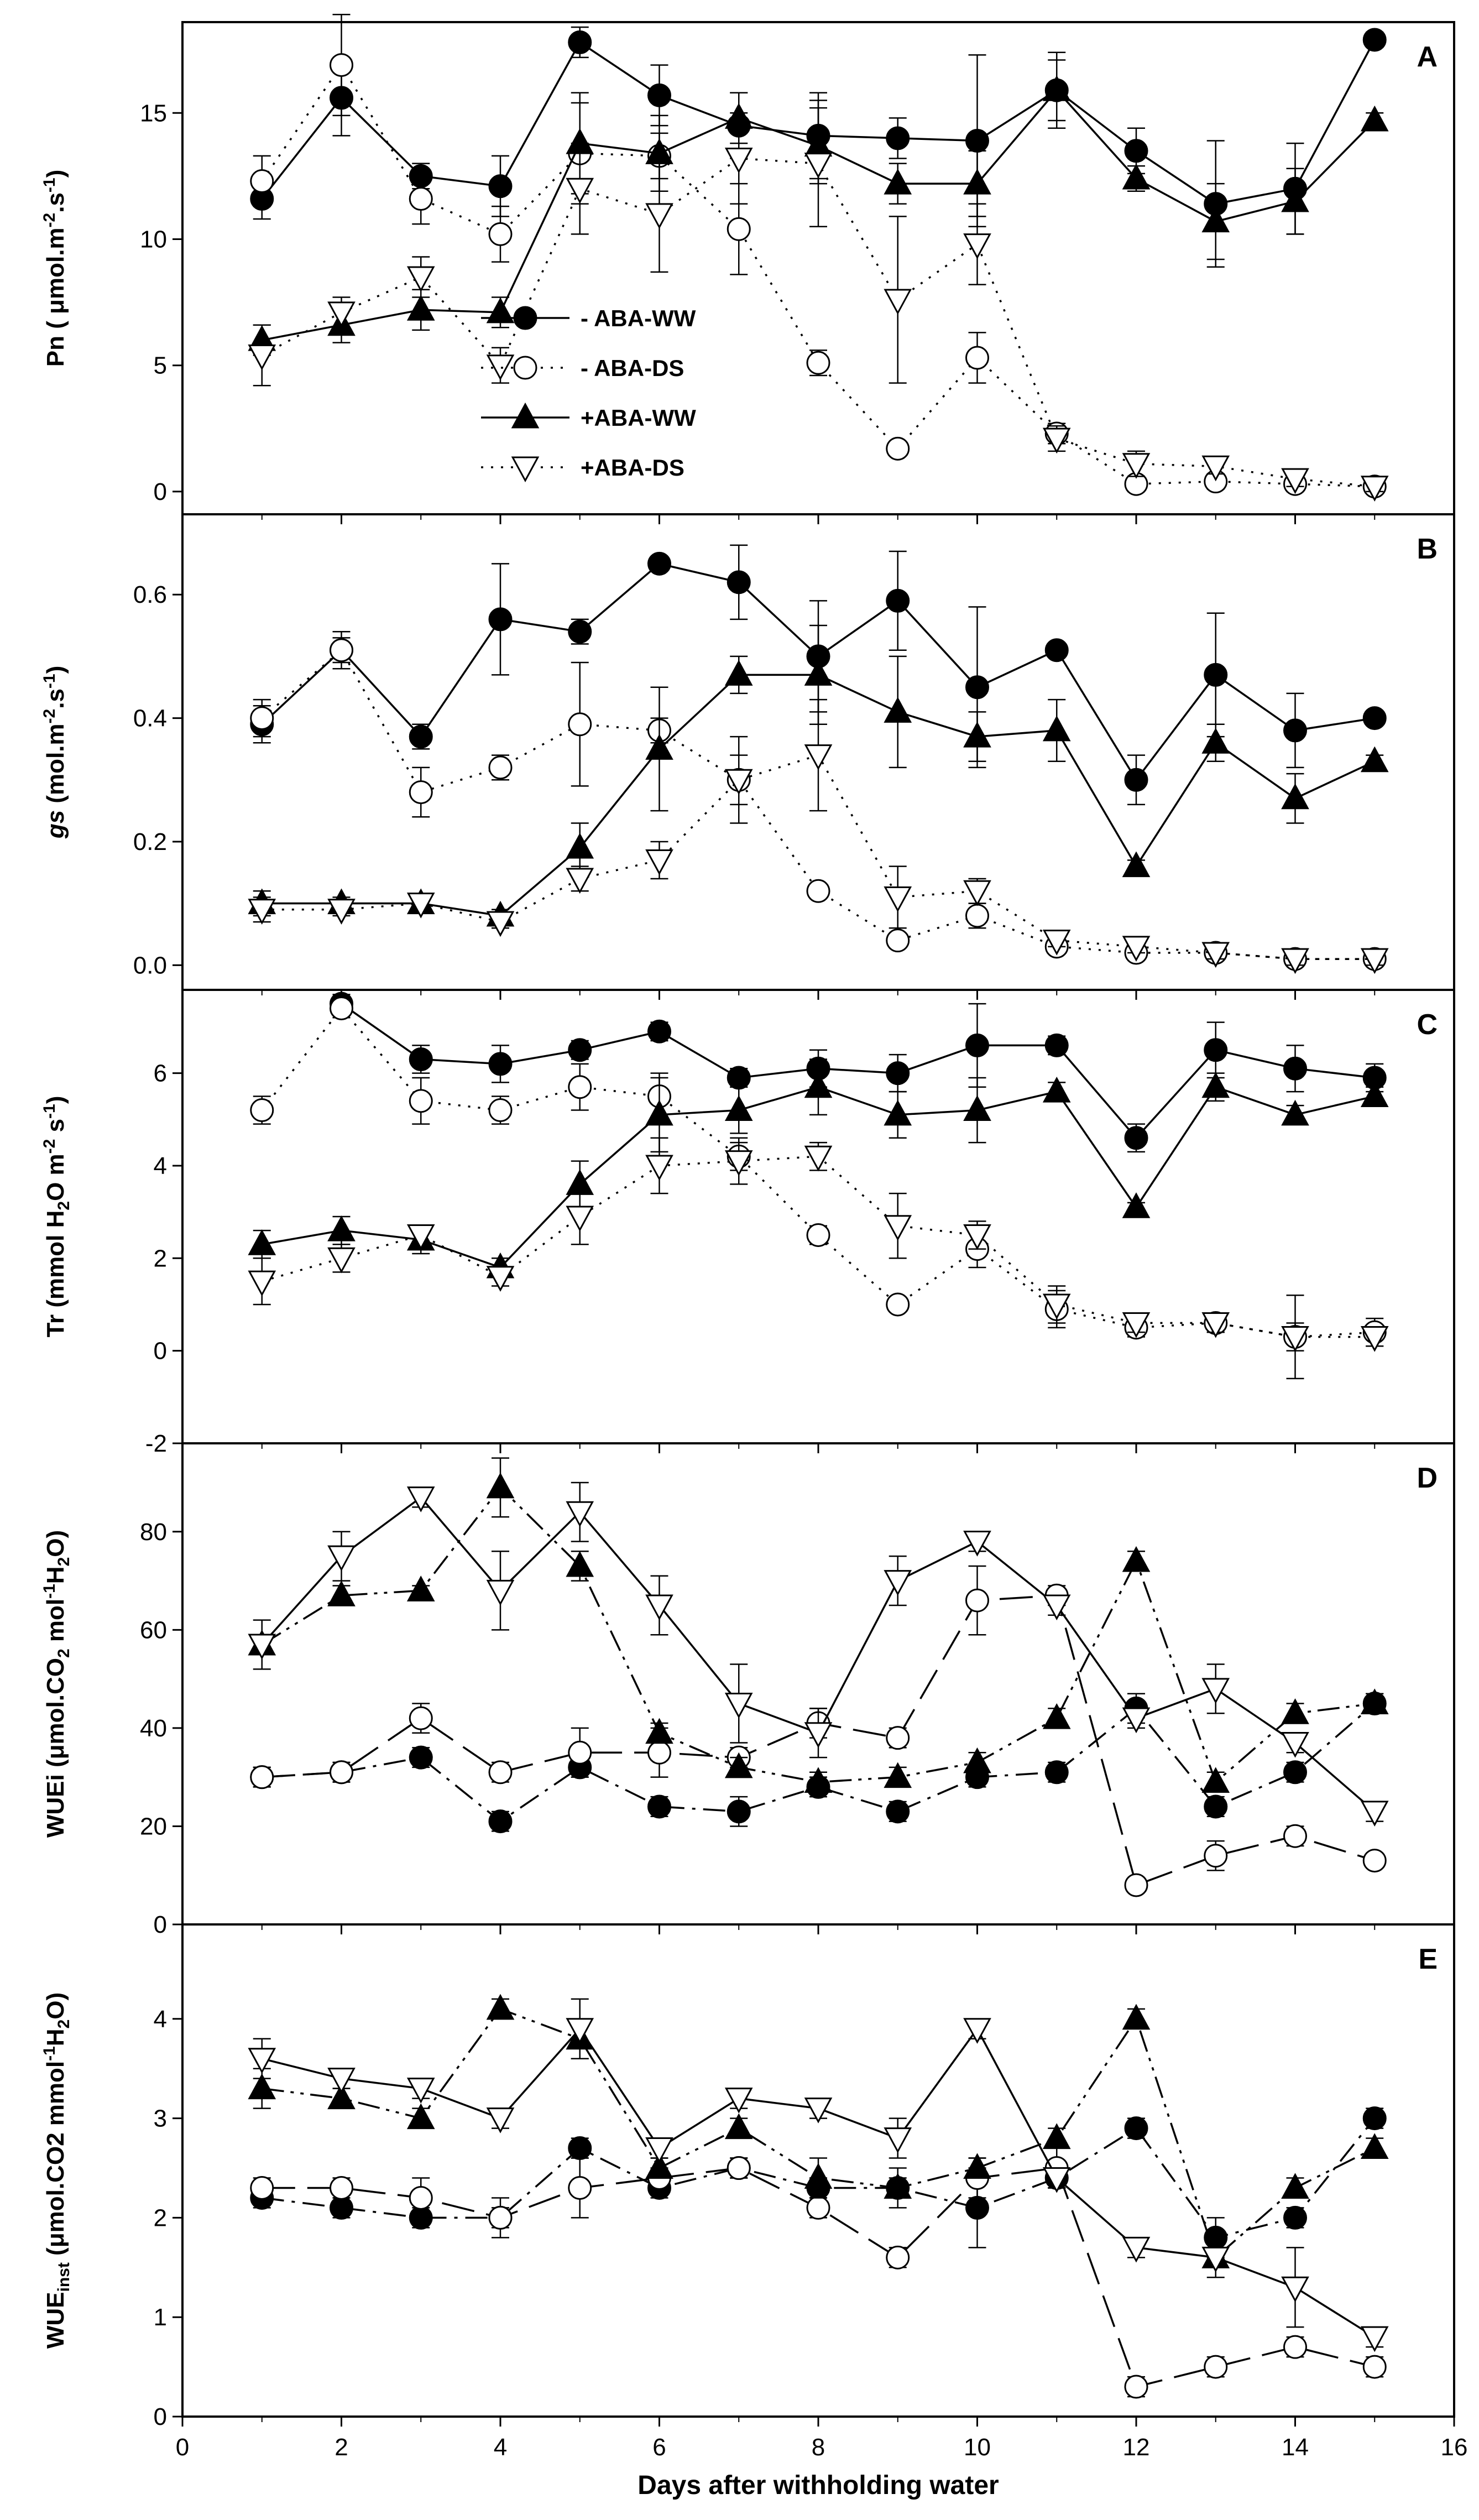  I want to click on y-tick-label: 0.6, so click(150, 595).